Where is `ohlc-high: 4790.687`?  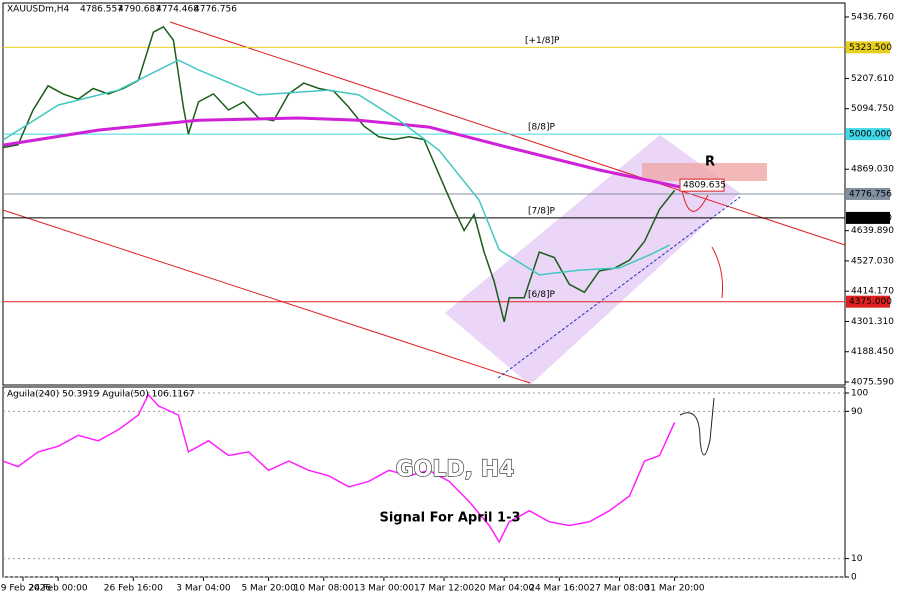
ohlc-high: 4790.687 is located at coordinates (139, 10).